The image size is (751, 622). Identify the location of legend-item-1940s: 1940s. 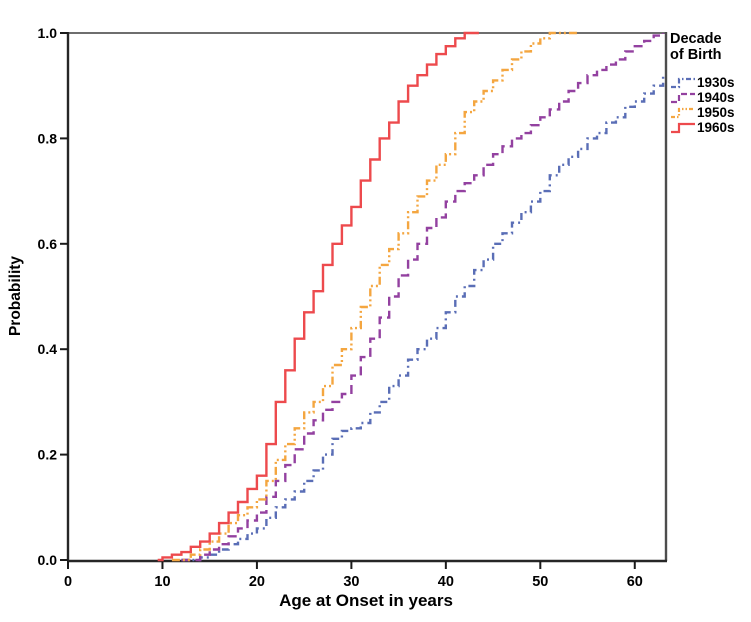
(710, 97).